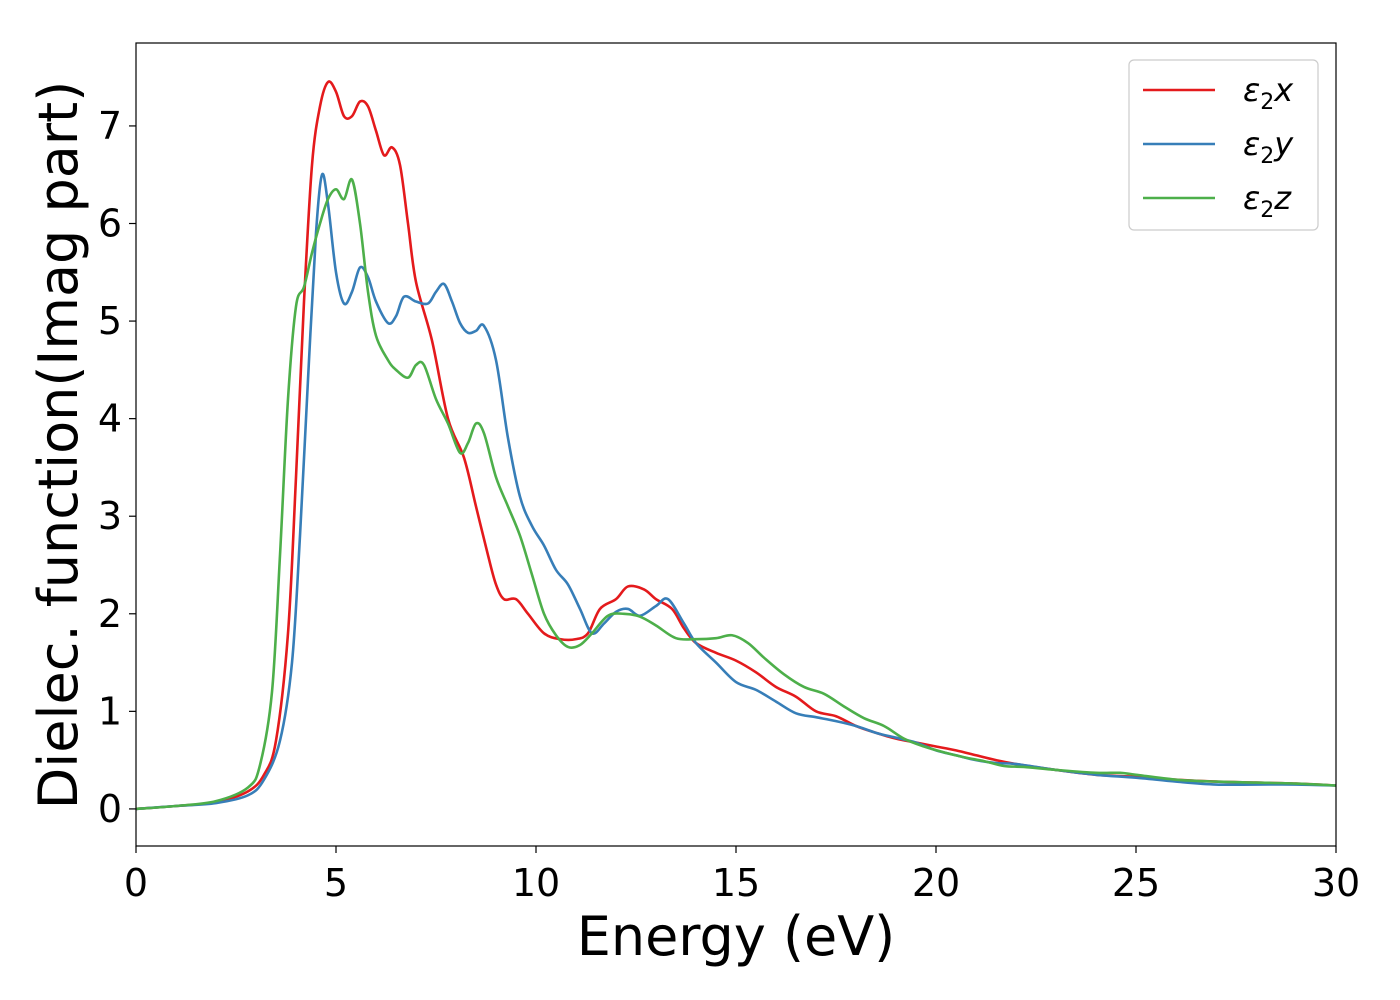 Image resolution: width=1400 pixels, height=1000 pixels. What do you see at coordinates (1336, 883) in the screenshot?
I see `x-tick-label: 30` at bounding box center [1336, 883].